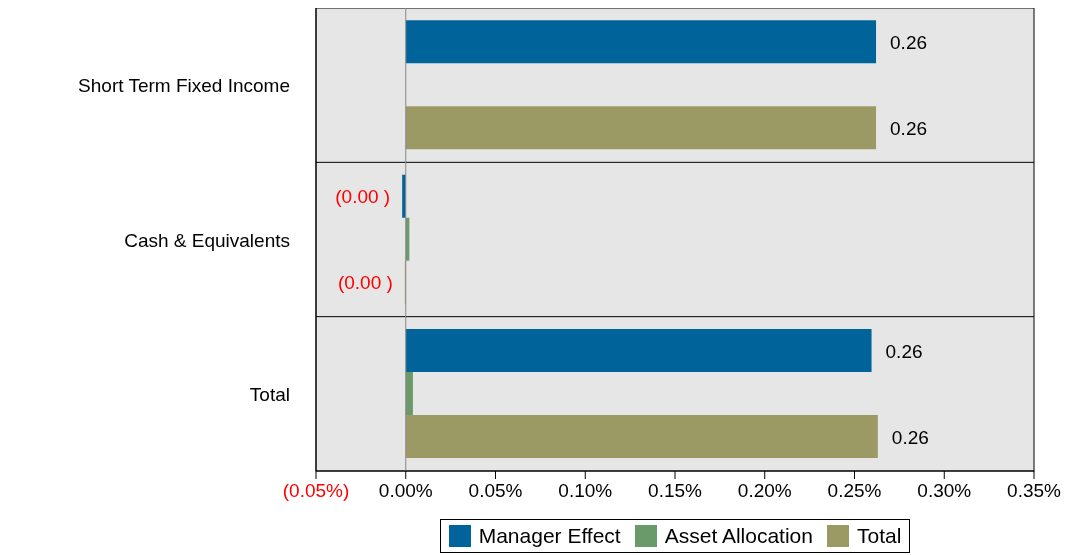 This screenshot has height=555, width=1070. I want to click on x-tick-label: (0.05%), so click(316, 490).